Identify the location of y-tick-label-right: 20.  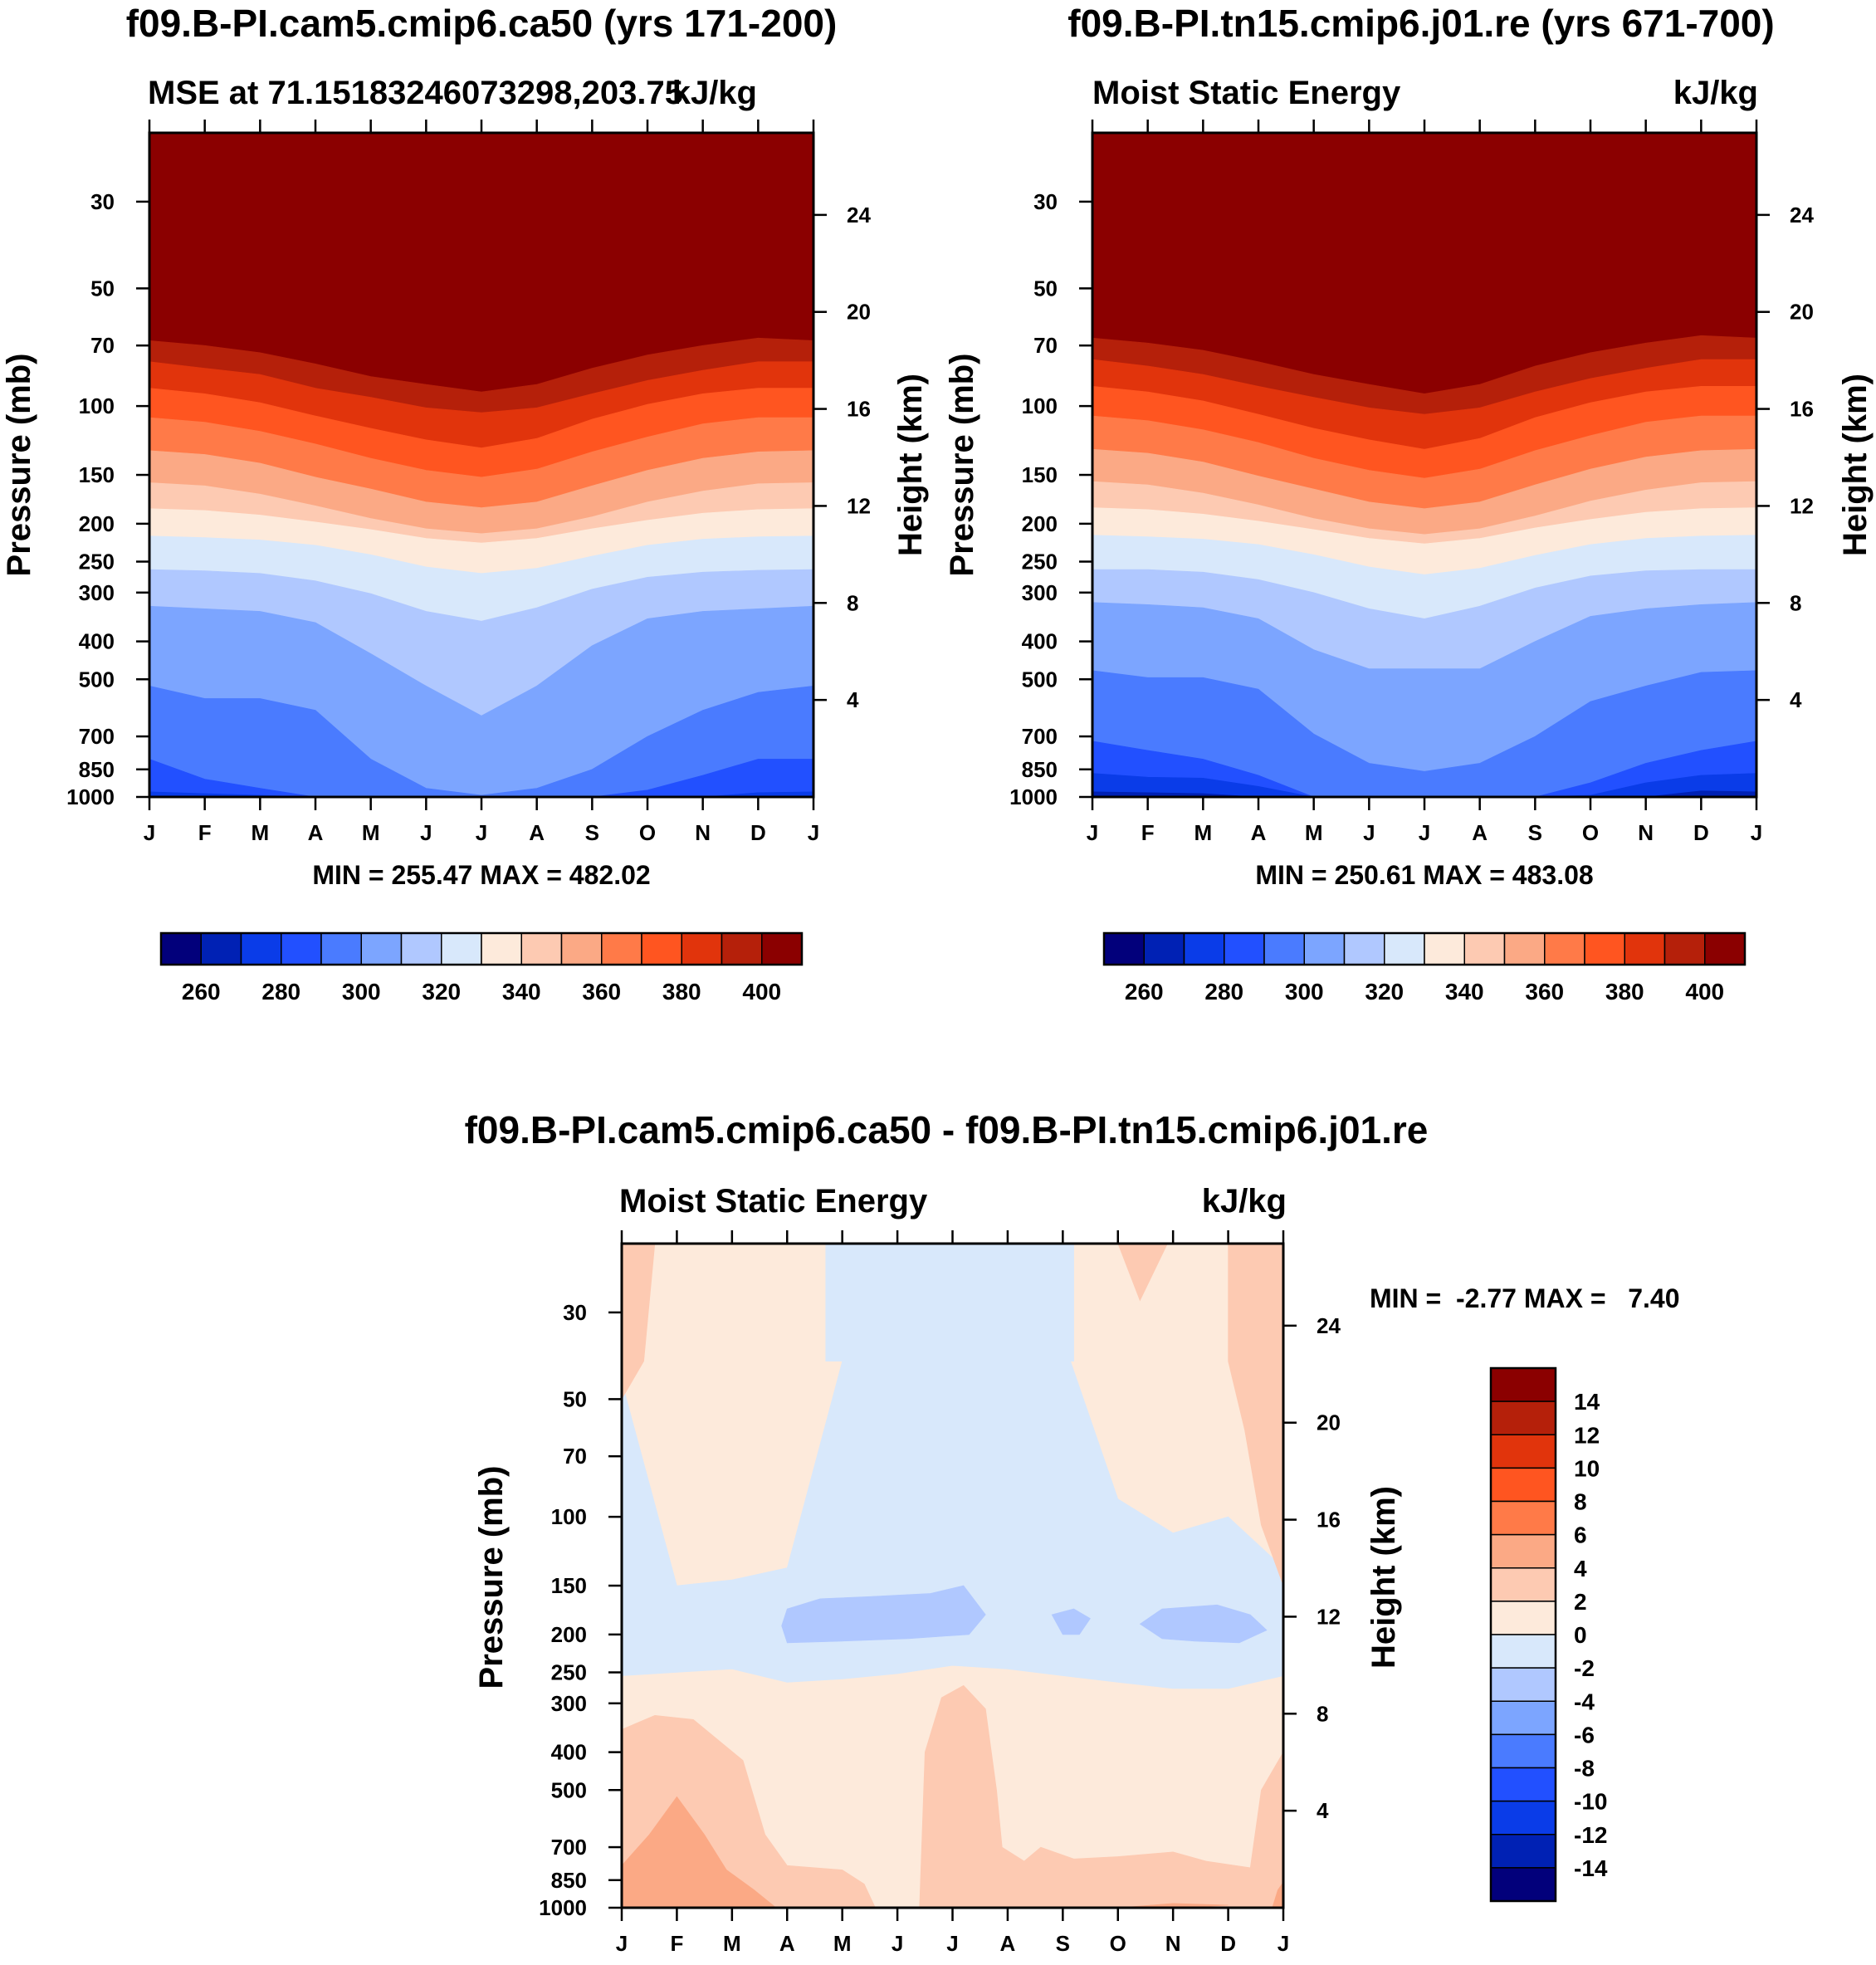
(1802, 312).